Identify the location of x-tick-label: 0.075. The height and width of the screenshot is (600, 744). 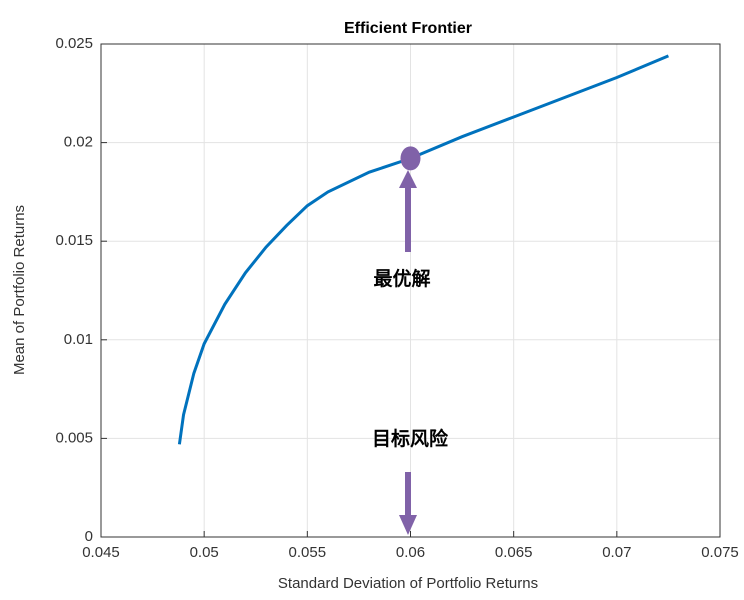
(720, 552).